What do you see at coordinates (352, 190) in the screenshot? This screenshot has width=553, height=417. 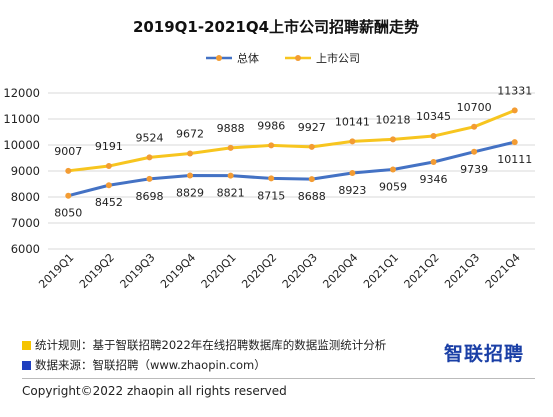 I see `data-label: 8923` at bounding box center [352, 190].